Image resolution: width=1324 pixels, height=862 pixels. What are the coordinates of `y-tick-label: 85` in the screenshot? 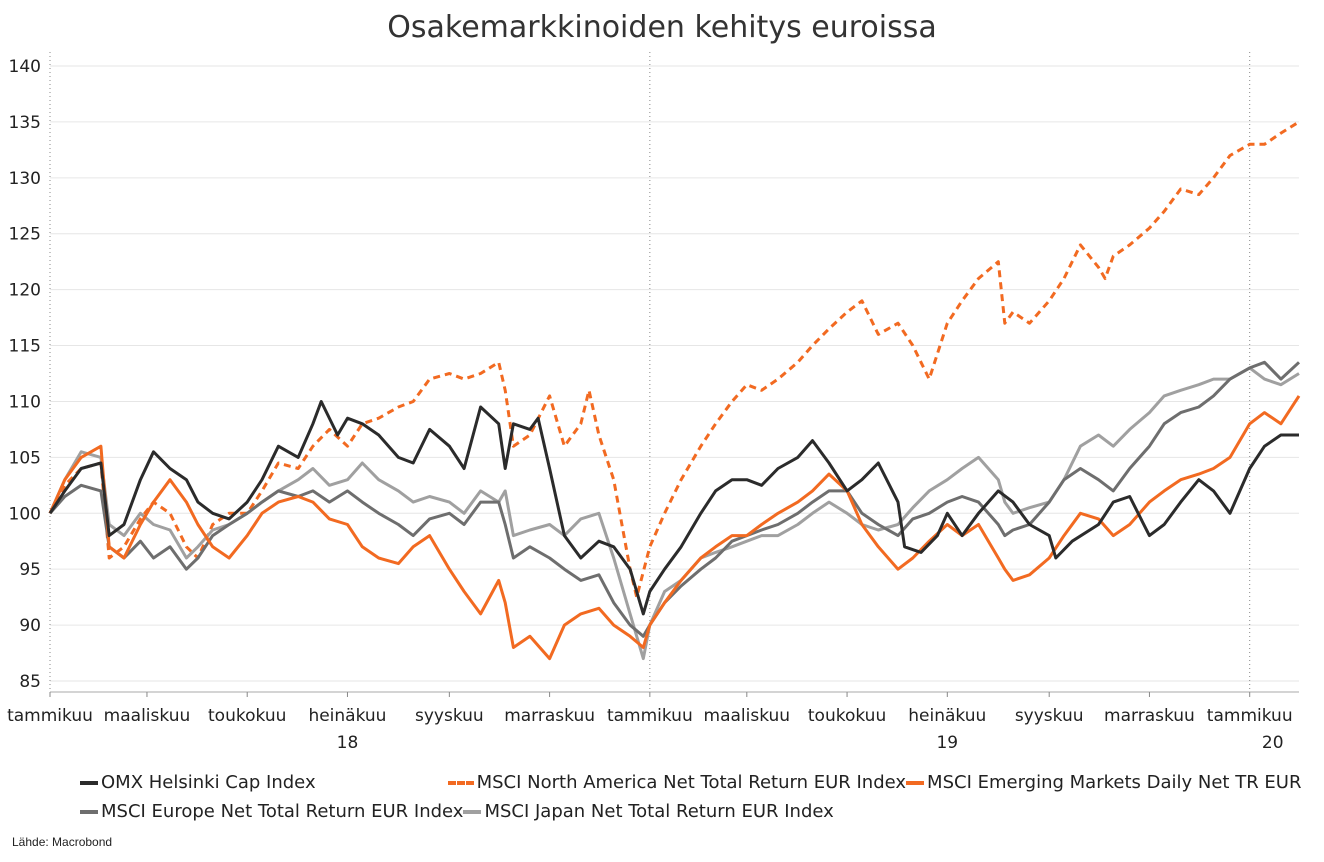 It's located at (30, 682).